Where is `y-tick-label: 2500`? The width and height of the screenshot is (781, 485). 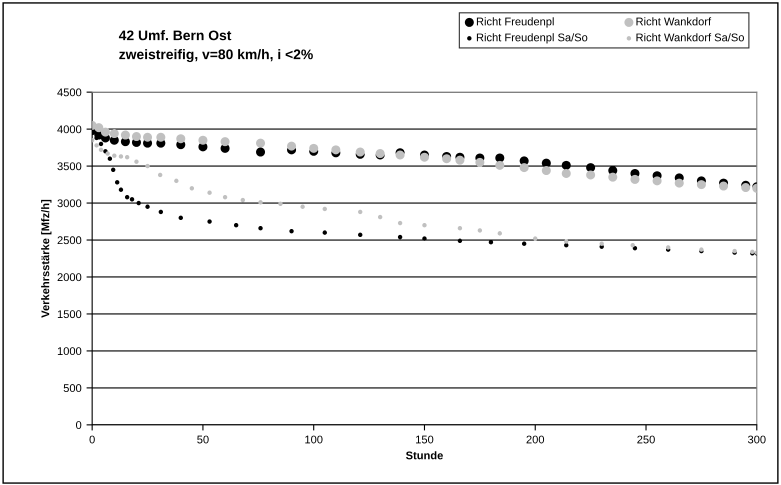 y-tick-label: 2500 is located at coordinates (70, 240).